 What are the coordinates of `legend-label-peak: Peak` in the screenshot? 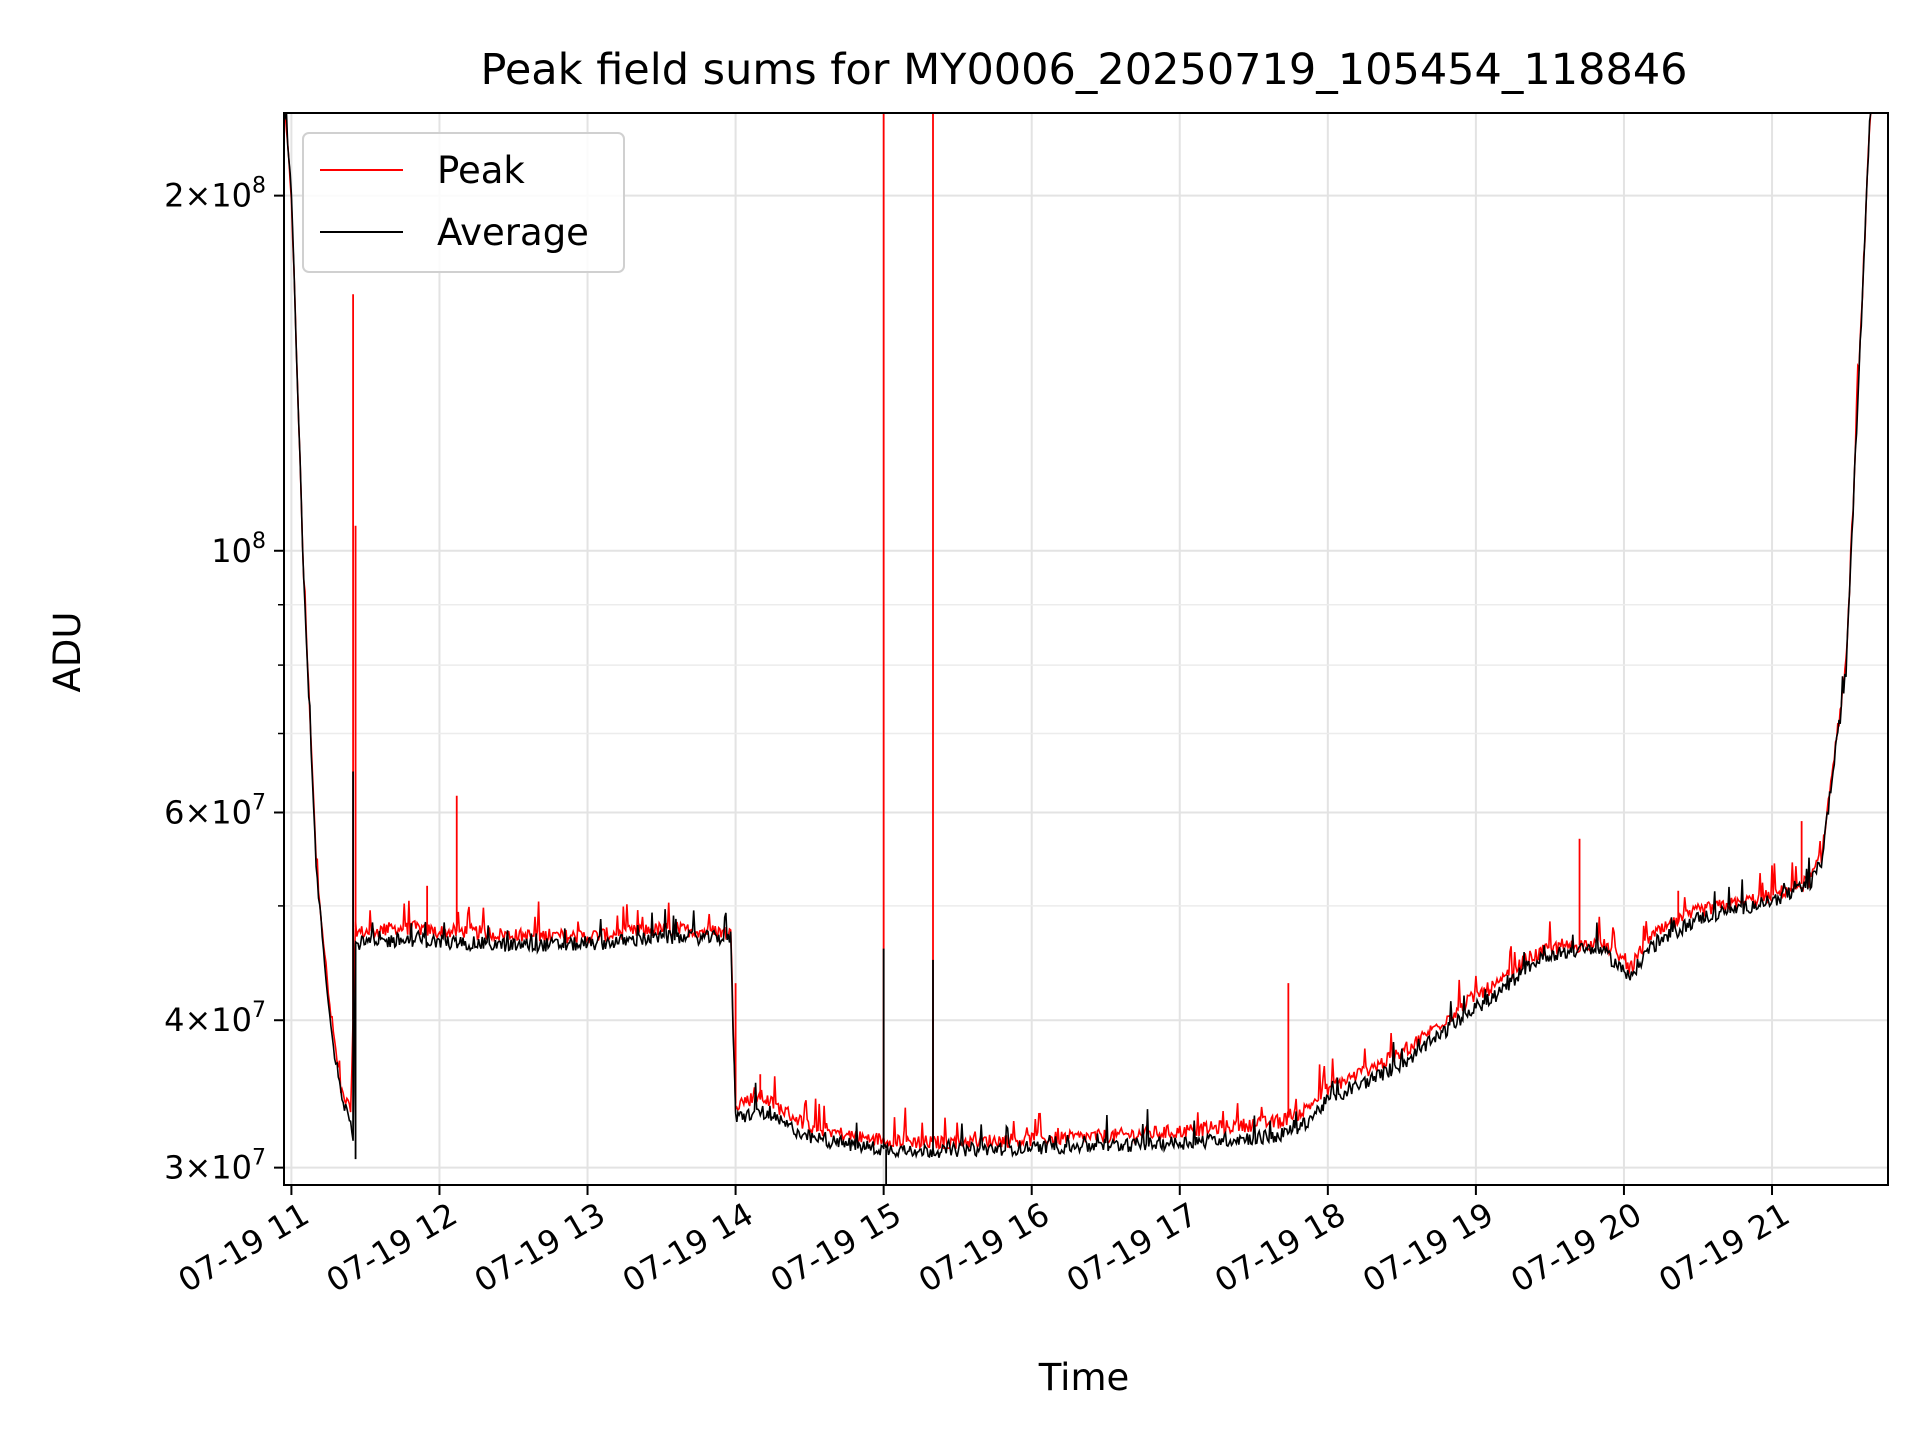 It's located at (481, 170).